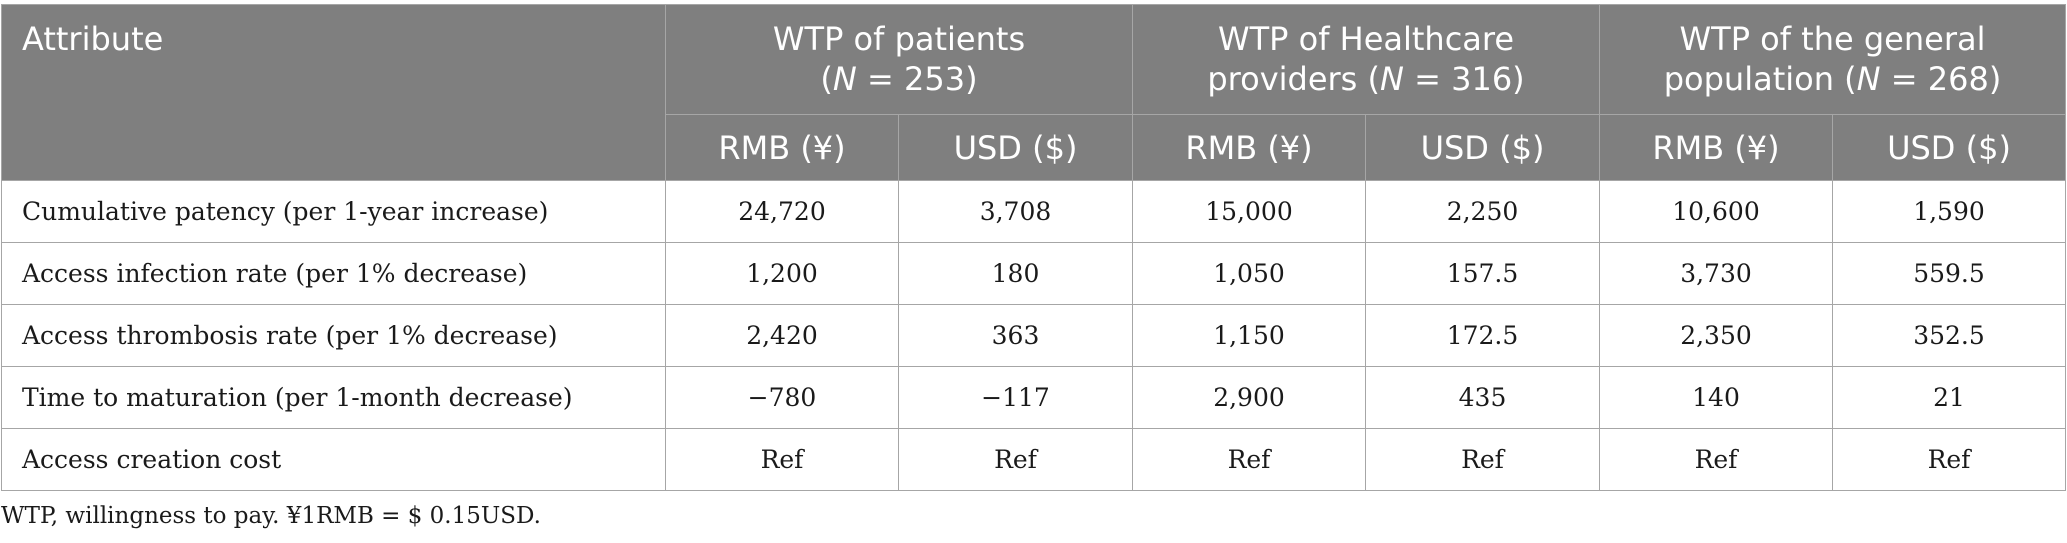  I want to click on table-cell: 172.5, so click(1482, 335).